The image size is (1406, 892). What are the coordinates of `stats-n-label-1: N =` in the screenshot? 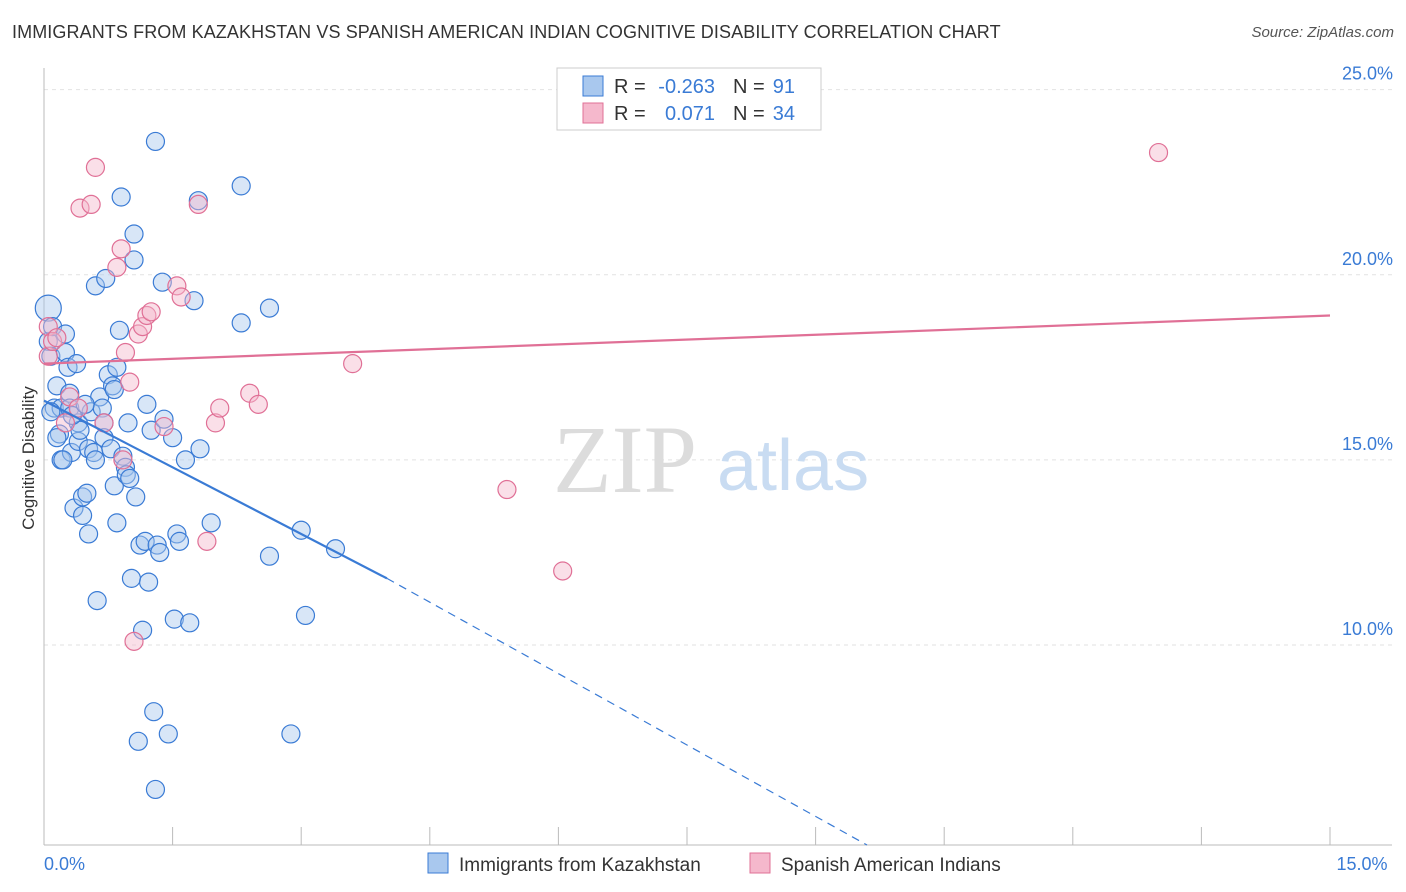 It's located at (749, 87).